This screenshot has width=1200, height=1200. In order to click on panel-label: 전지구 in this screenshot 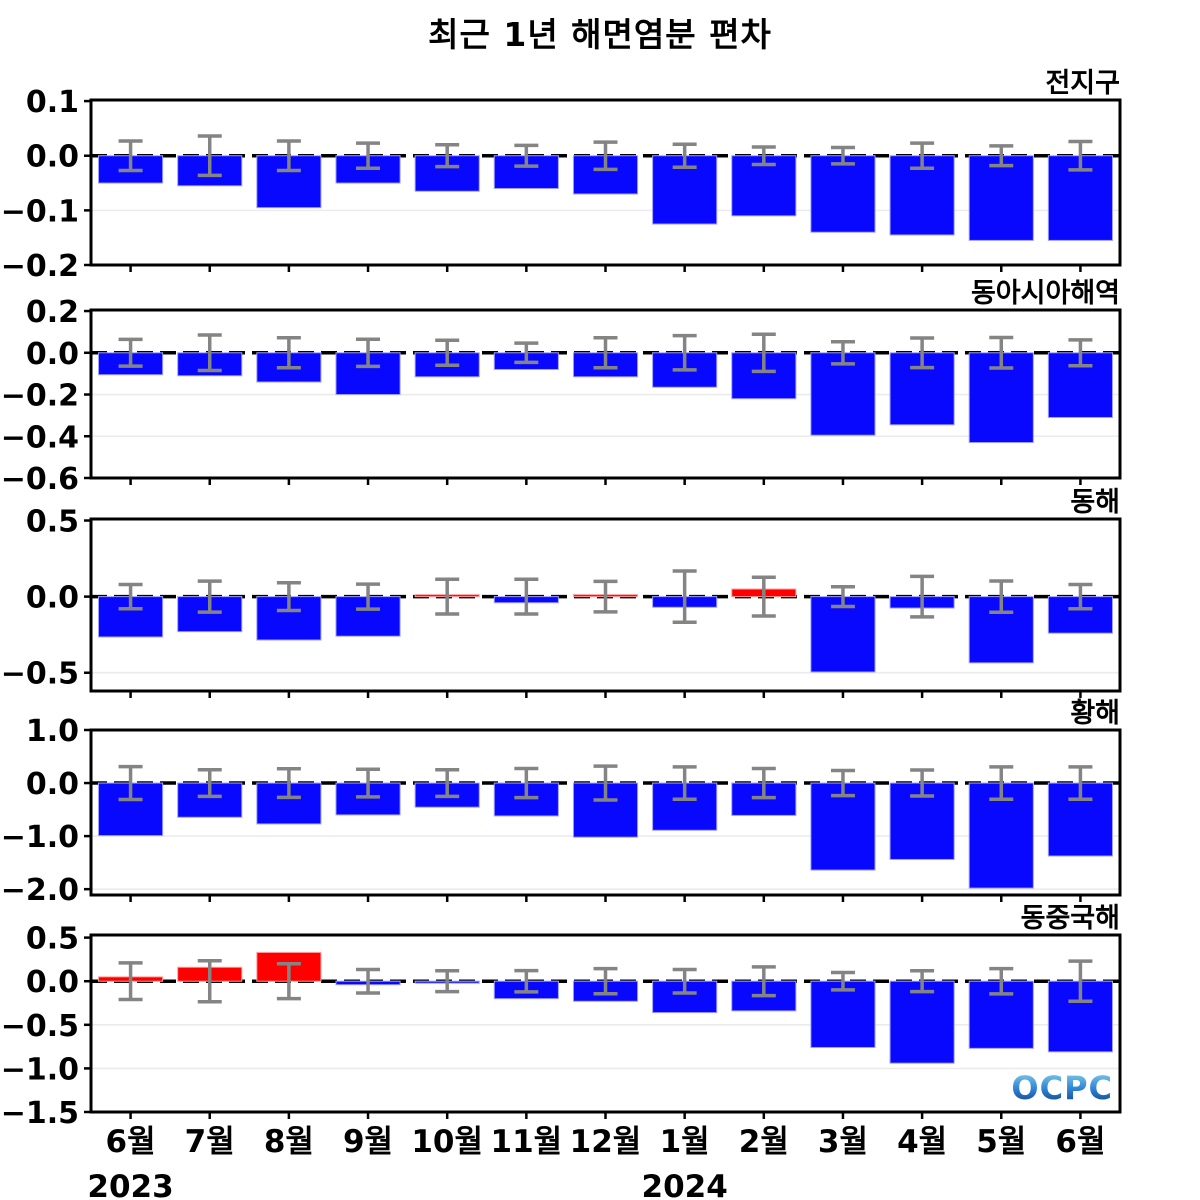, I will do `click(1082, 83)`.